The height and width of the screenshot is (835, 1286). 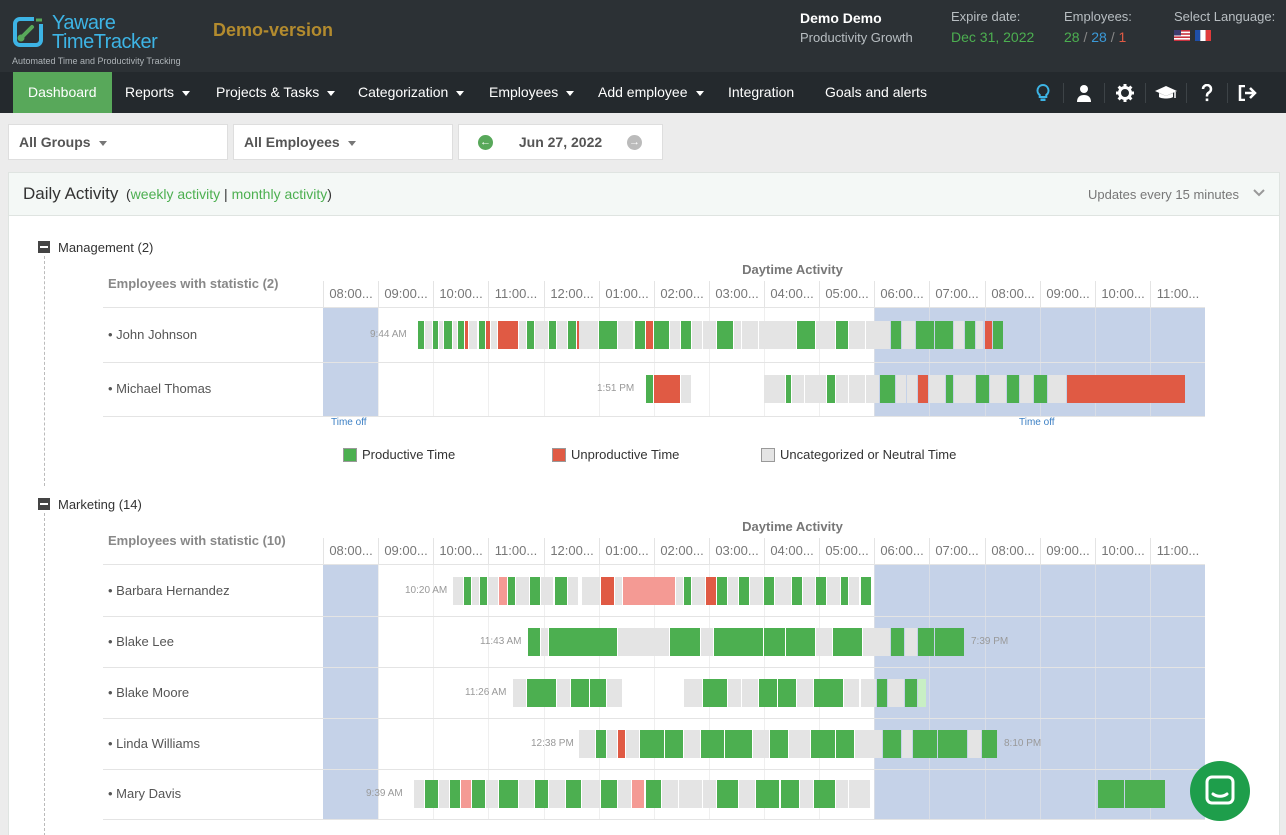 I want to click on employees-select: All Employees, so click(x=343, y=142).